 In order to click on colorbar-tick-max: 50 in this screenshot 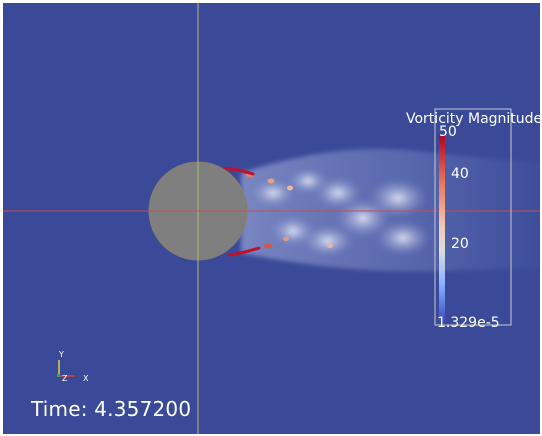, I will do `click(448, 132)`.